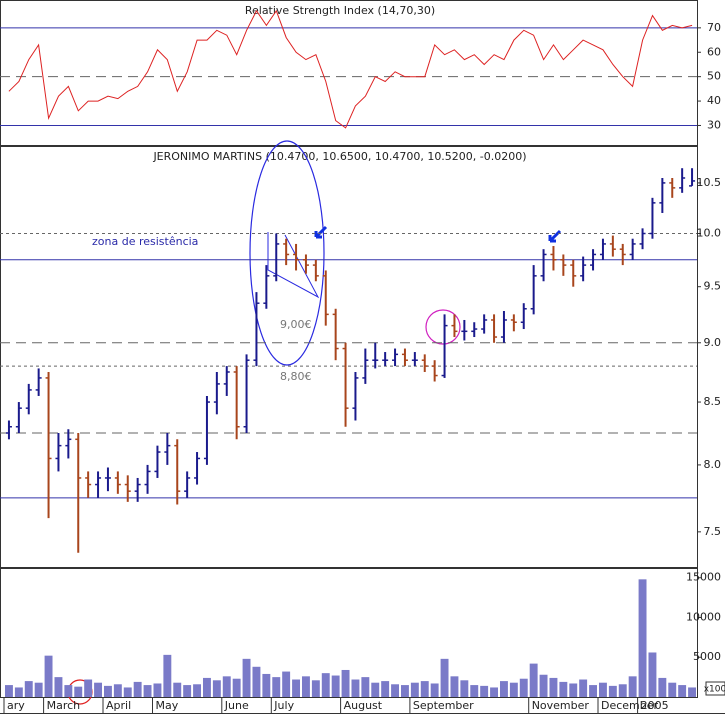  Describe the element at coordinates (703, 577) in the screenshot. I see `y-tick-label: 15000` at that location.